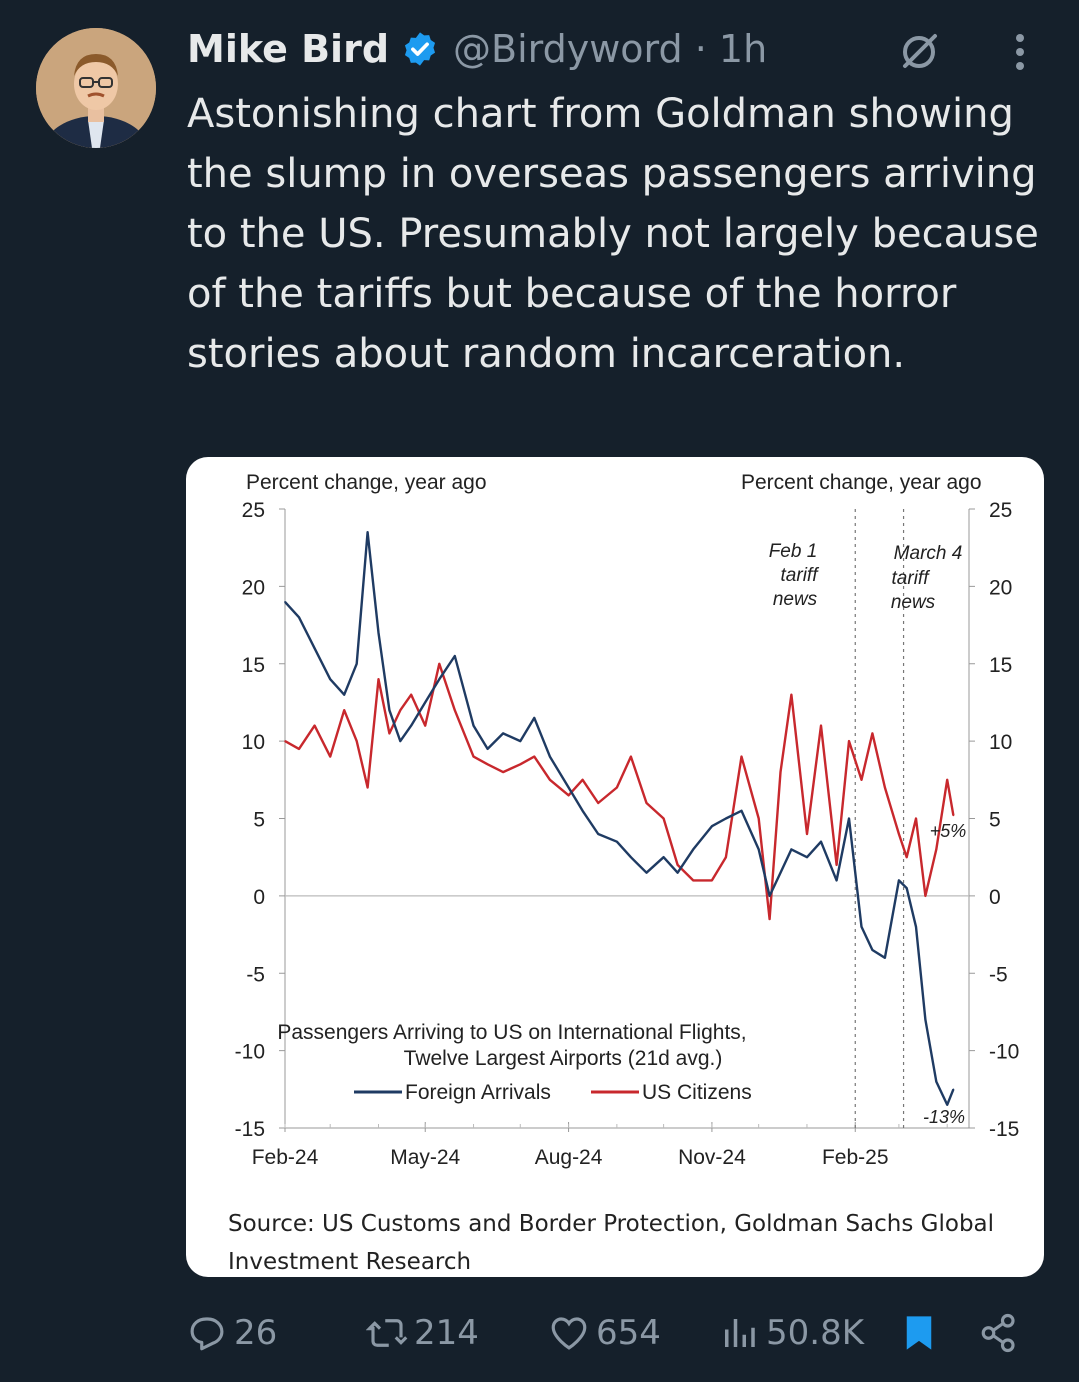 The height and width of the screenshot is (1382, 1079). Describe the element at coordinates (610, 49) in the screenshot. I see `author-handle: @Birdyword · 1h` at that location.